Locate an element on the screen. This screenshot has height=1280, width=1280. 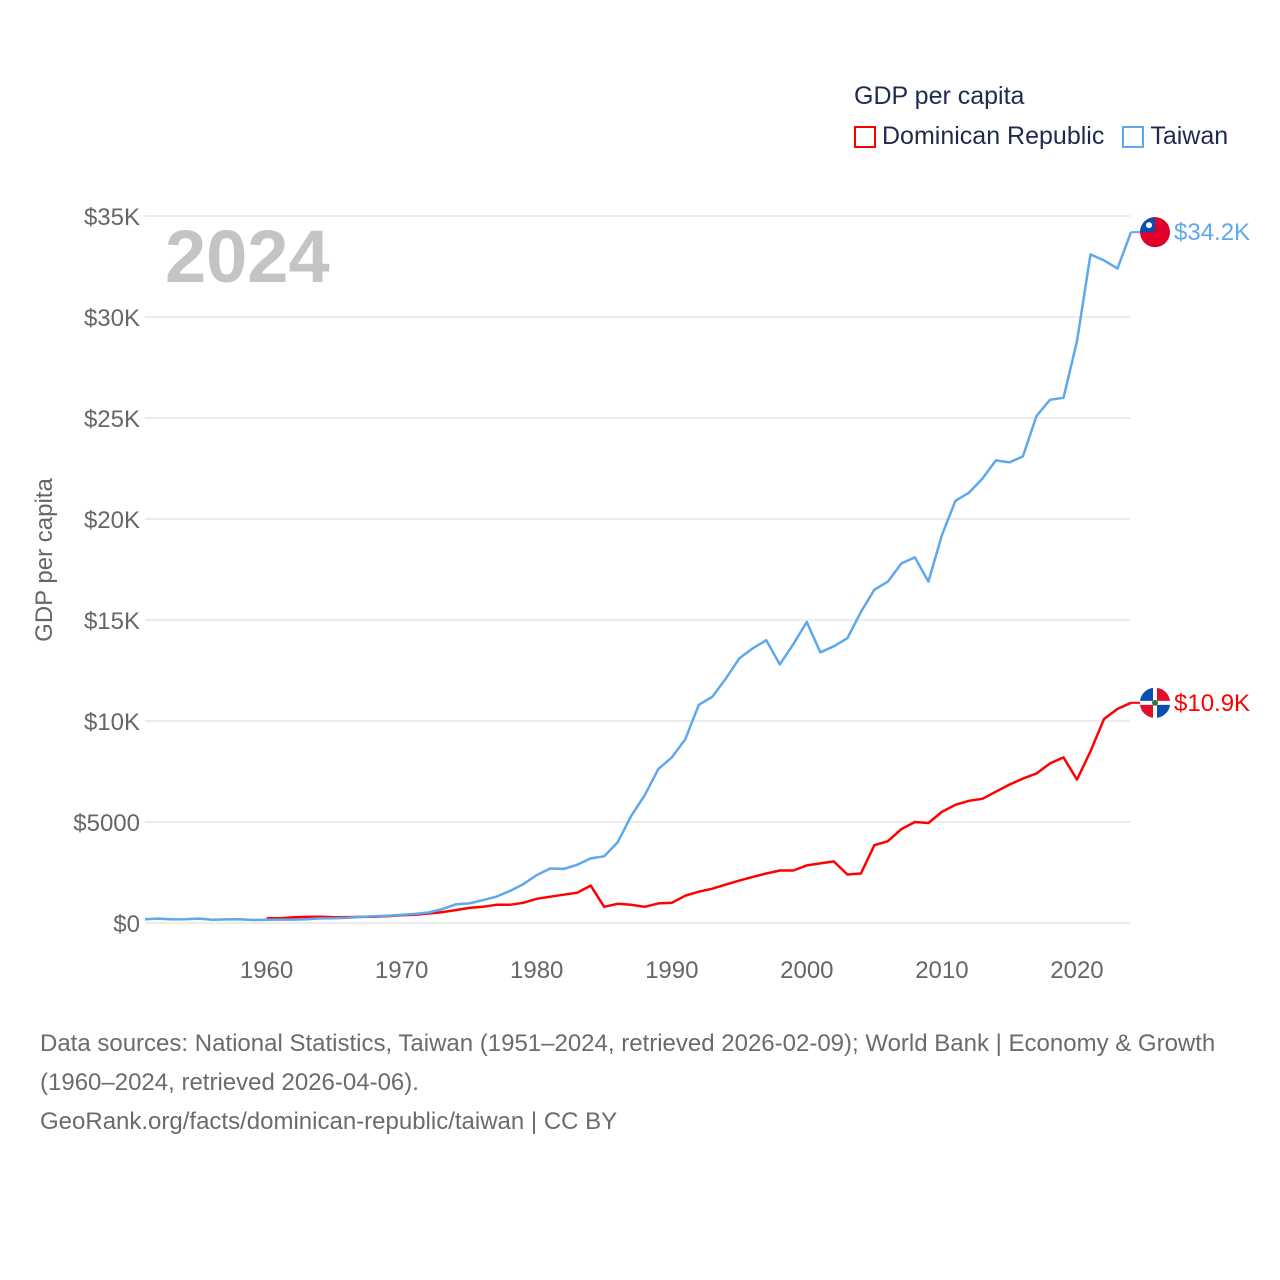
x-tick-label: 2020 is located at coordinates (1076, 970).